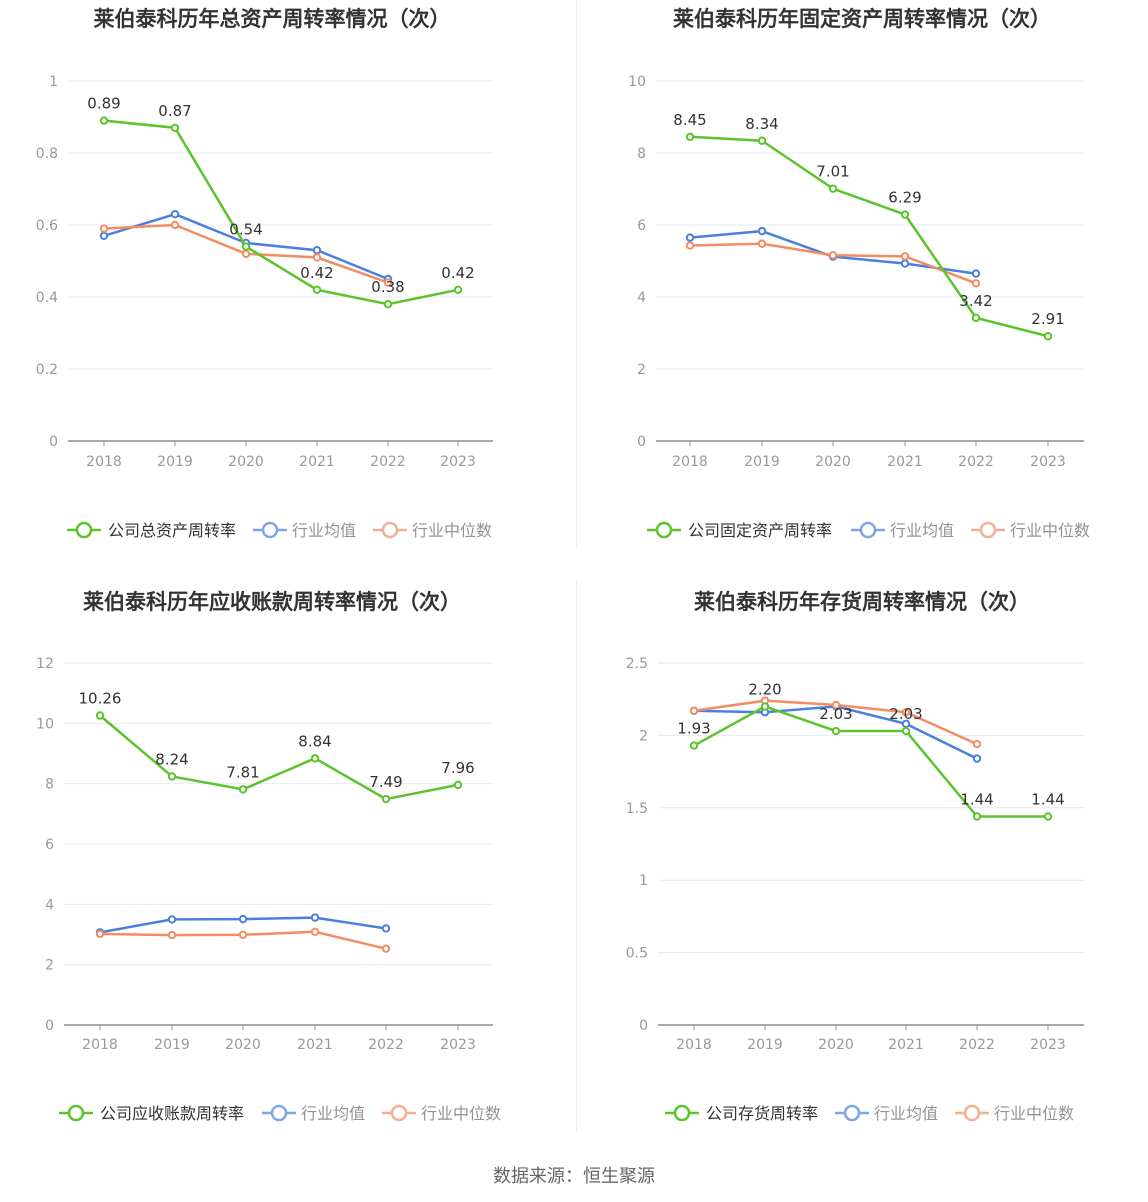 This screenshot has height=1202, width=1148. What do you see at coordinates (761, 124) in the screenshot?
I see `data-label: 8.34` at bounding box center [761, 124].